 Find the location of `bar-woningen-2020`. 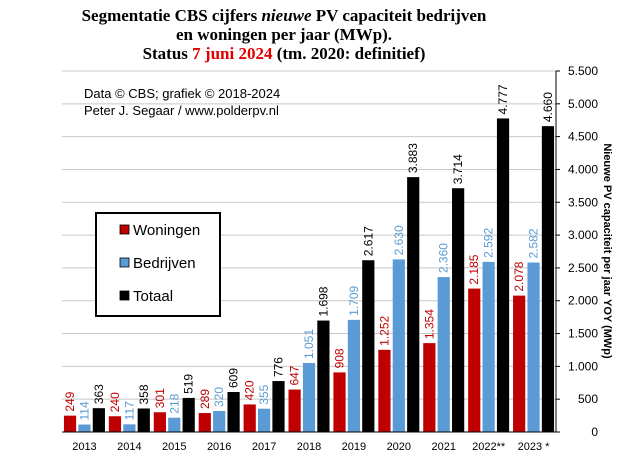

bar-woningen-2020 is located at coordinates (384, 390).